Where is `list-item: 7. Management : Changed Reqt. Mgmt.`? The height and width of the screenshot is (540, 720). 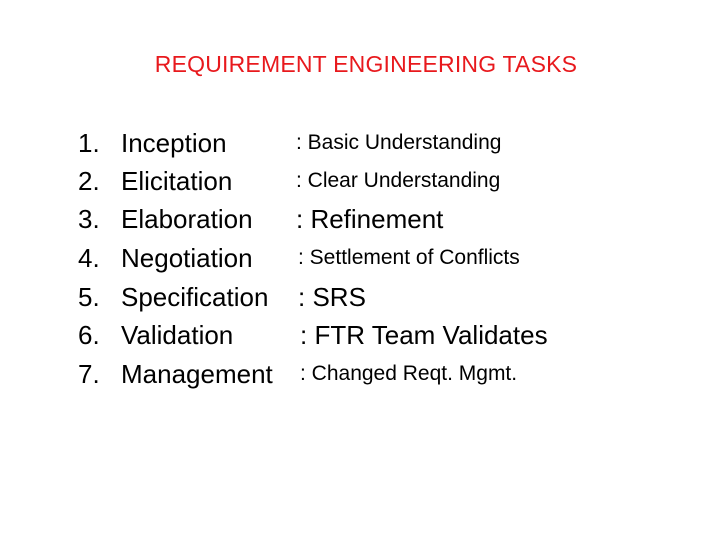 list-item: 7. Management : Changed Reqt. Mgmt. is located at coordinates (360, 374).